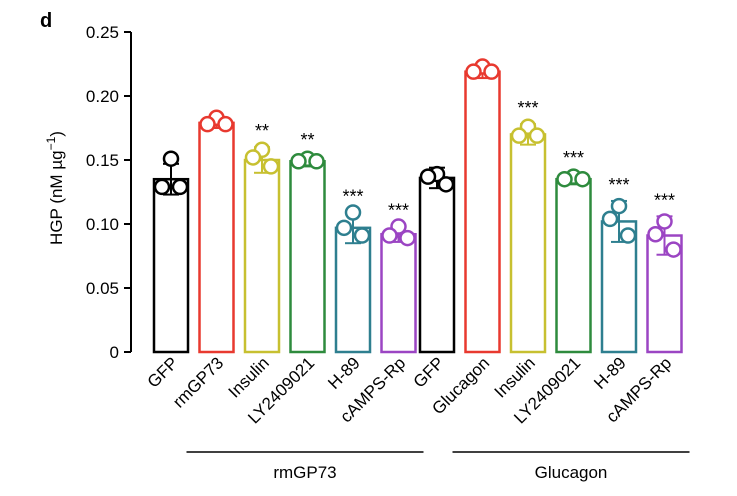  What do you see at coordinates (102, 96) in the screenshot?
I see `y-tick-label: 0.20` at bounding box center [102, 96].